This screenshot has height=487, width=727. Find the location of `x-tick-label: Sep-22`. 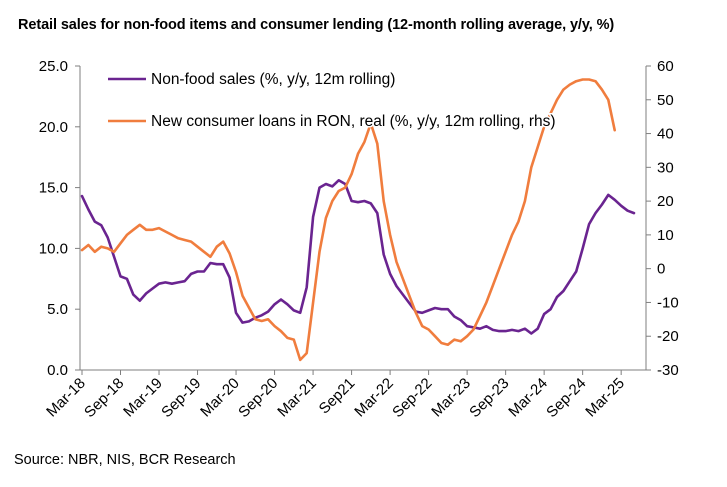

x-tick-label: Sep-22 is located at coordinates (412, 398).